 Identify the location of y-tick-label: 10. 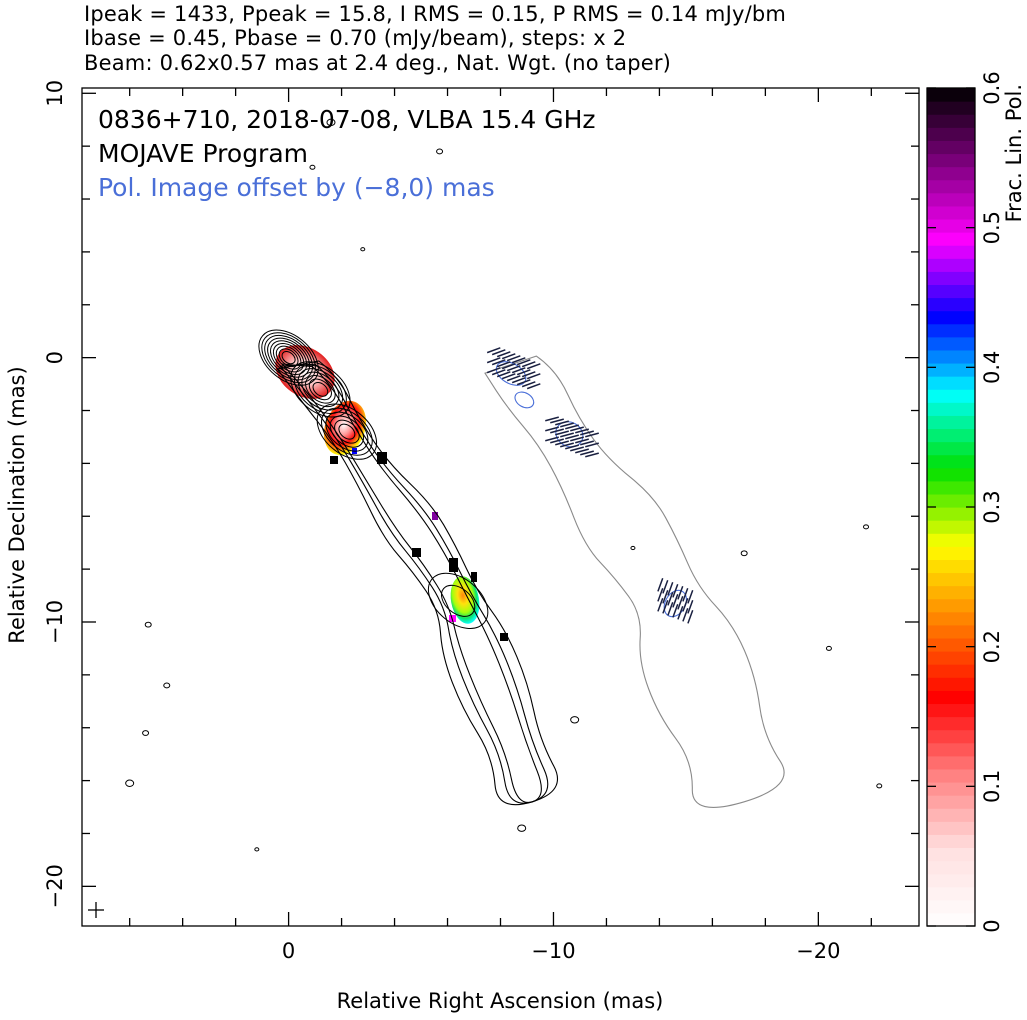
(55, 93).